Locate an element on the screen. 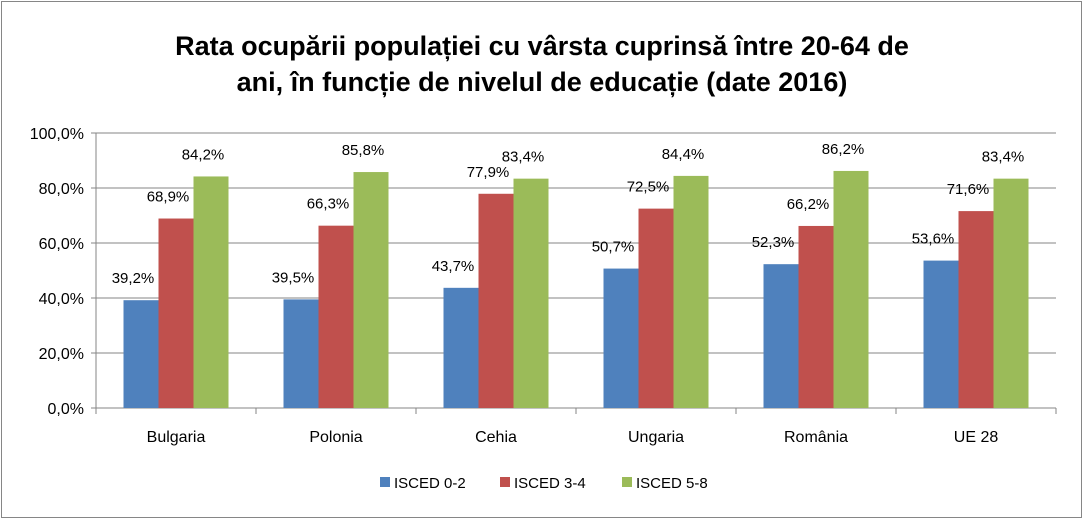  data-label: 84,2% is located at coordinates (203, 154).